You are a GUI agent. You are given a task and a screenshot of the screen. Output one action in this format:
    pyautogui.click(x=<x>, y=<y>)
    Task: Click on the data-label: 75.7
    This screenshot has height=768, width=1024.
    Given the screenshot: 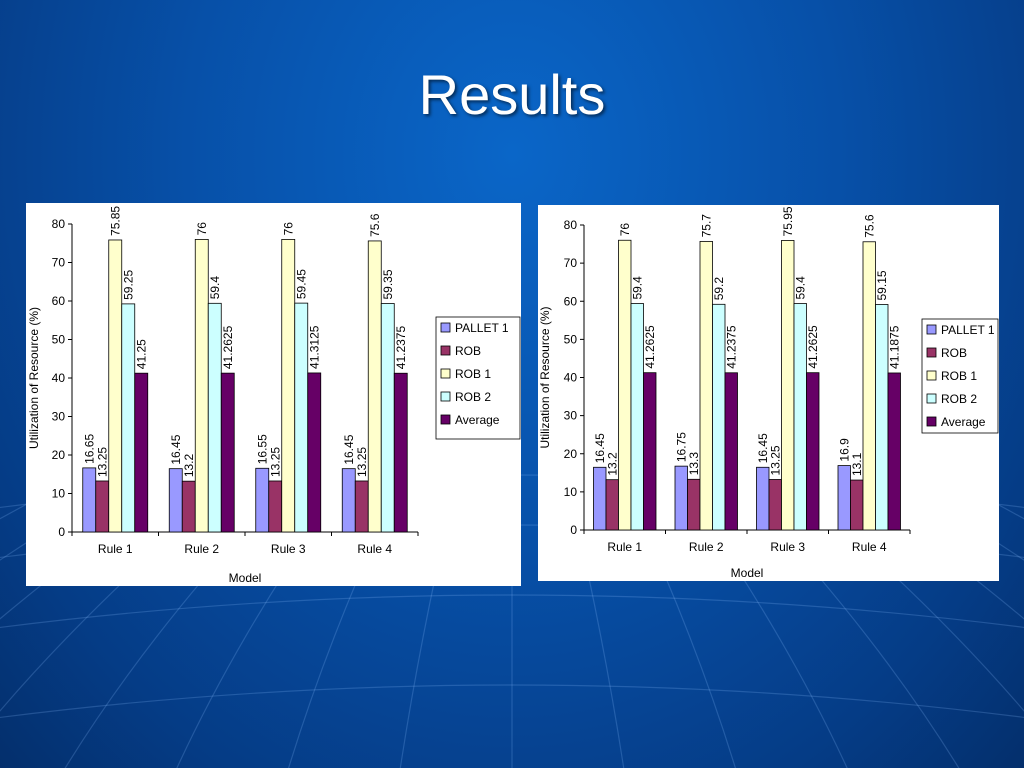 What is the action you would take?
    pyautogui.click(x=706, y=226)
    